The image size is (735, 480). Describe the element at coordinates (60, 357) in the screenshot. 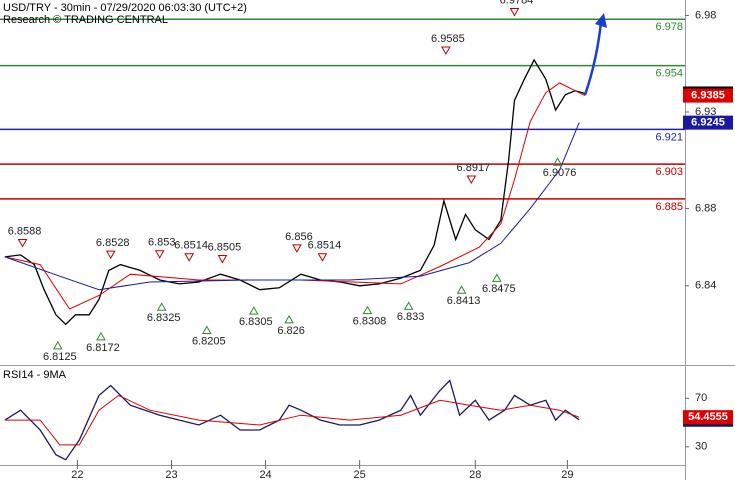

I see `low-label: 6.8125` at that location.